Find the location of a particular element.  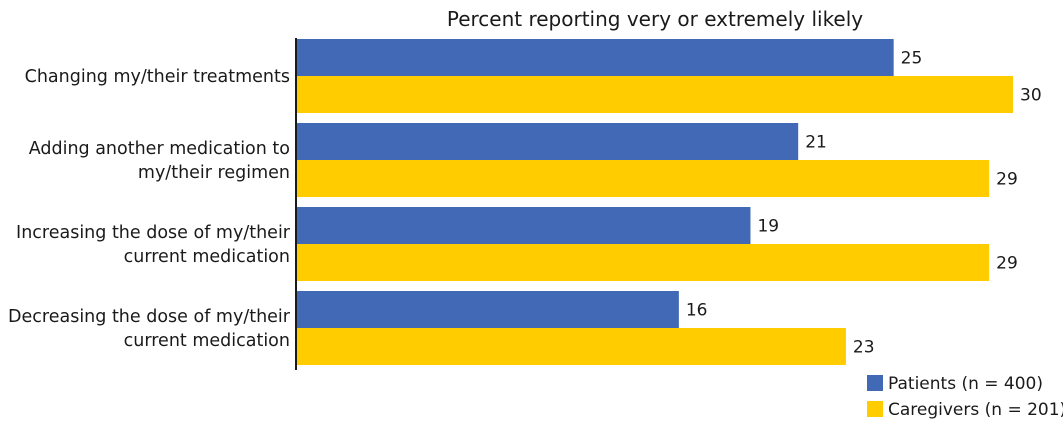

legend: Patients (n = 400) Caregivers (n = 201) is located at coordinates (965, 397).